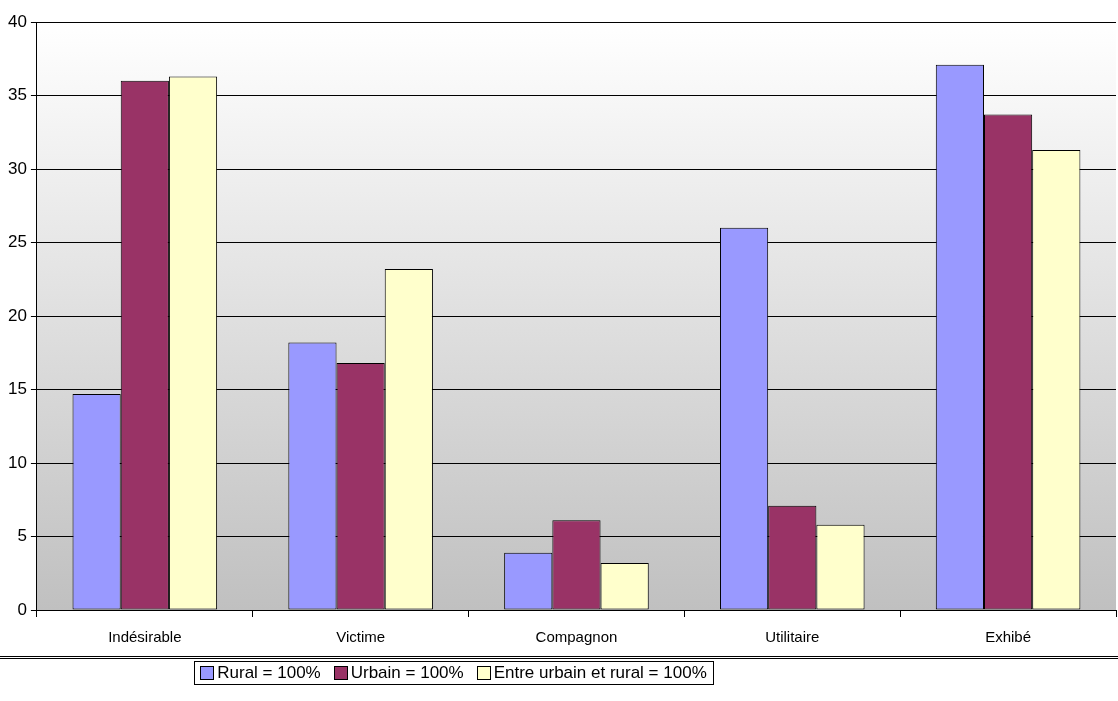 This screenshot has width=1118, height=701. Describe the element at coordinates (361, 637) in the screenshot. I see `x-tick-label: Victime` at that location.